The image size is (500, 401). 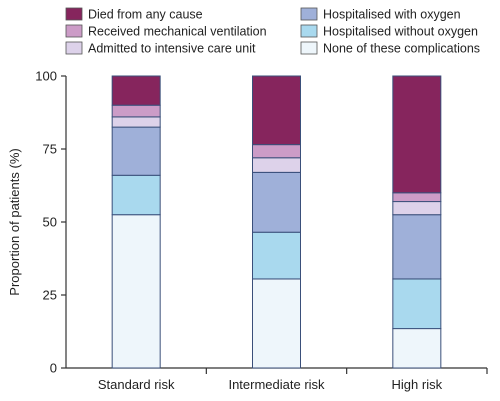 What do you see at coordinates (145, 15) in the screenshot?
I see `legend-label-died-from-any-cause: Died from any cause` at bounding box center [145, 15].